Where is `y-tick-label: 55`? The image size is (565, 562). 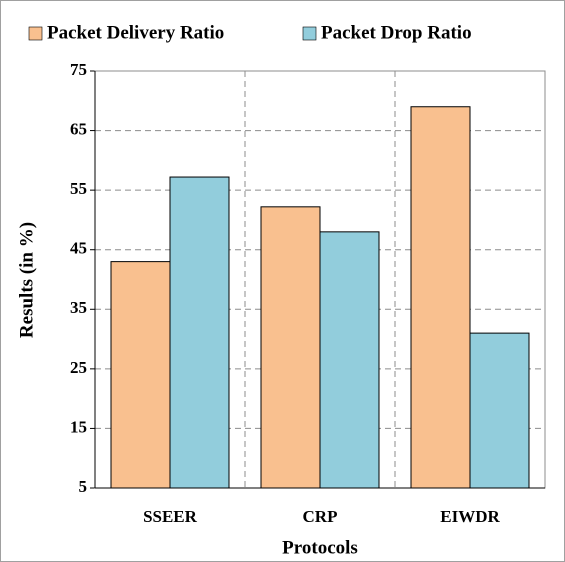 y-tick-label: 55 is located at coordinates (78, 188).